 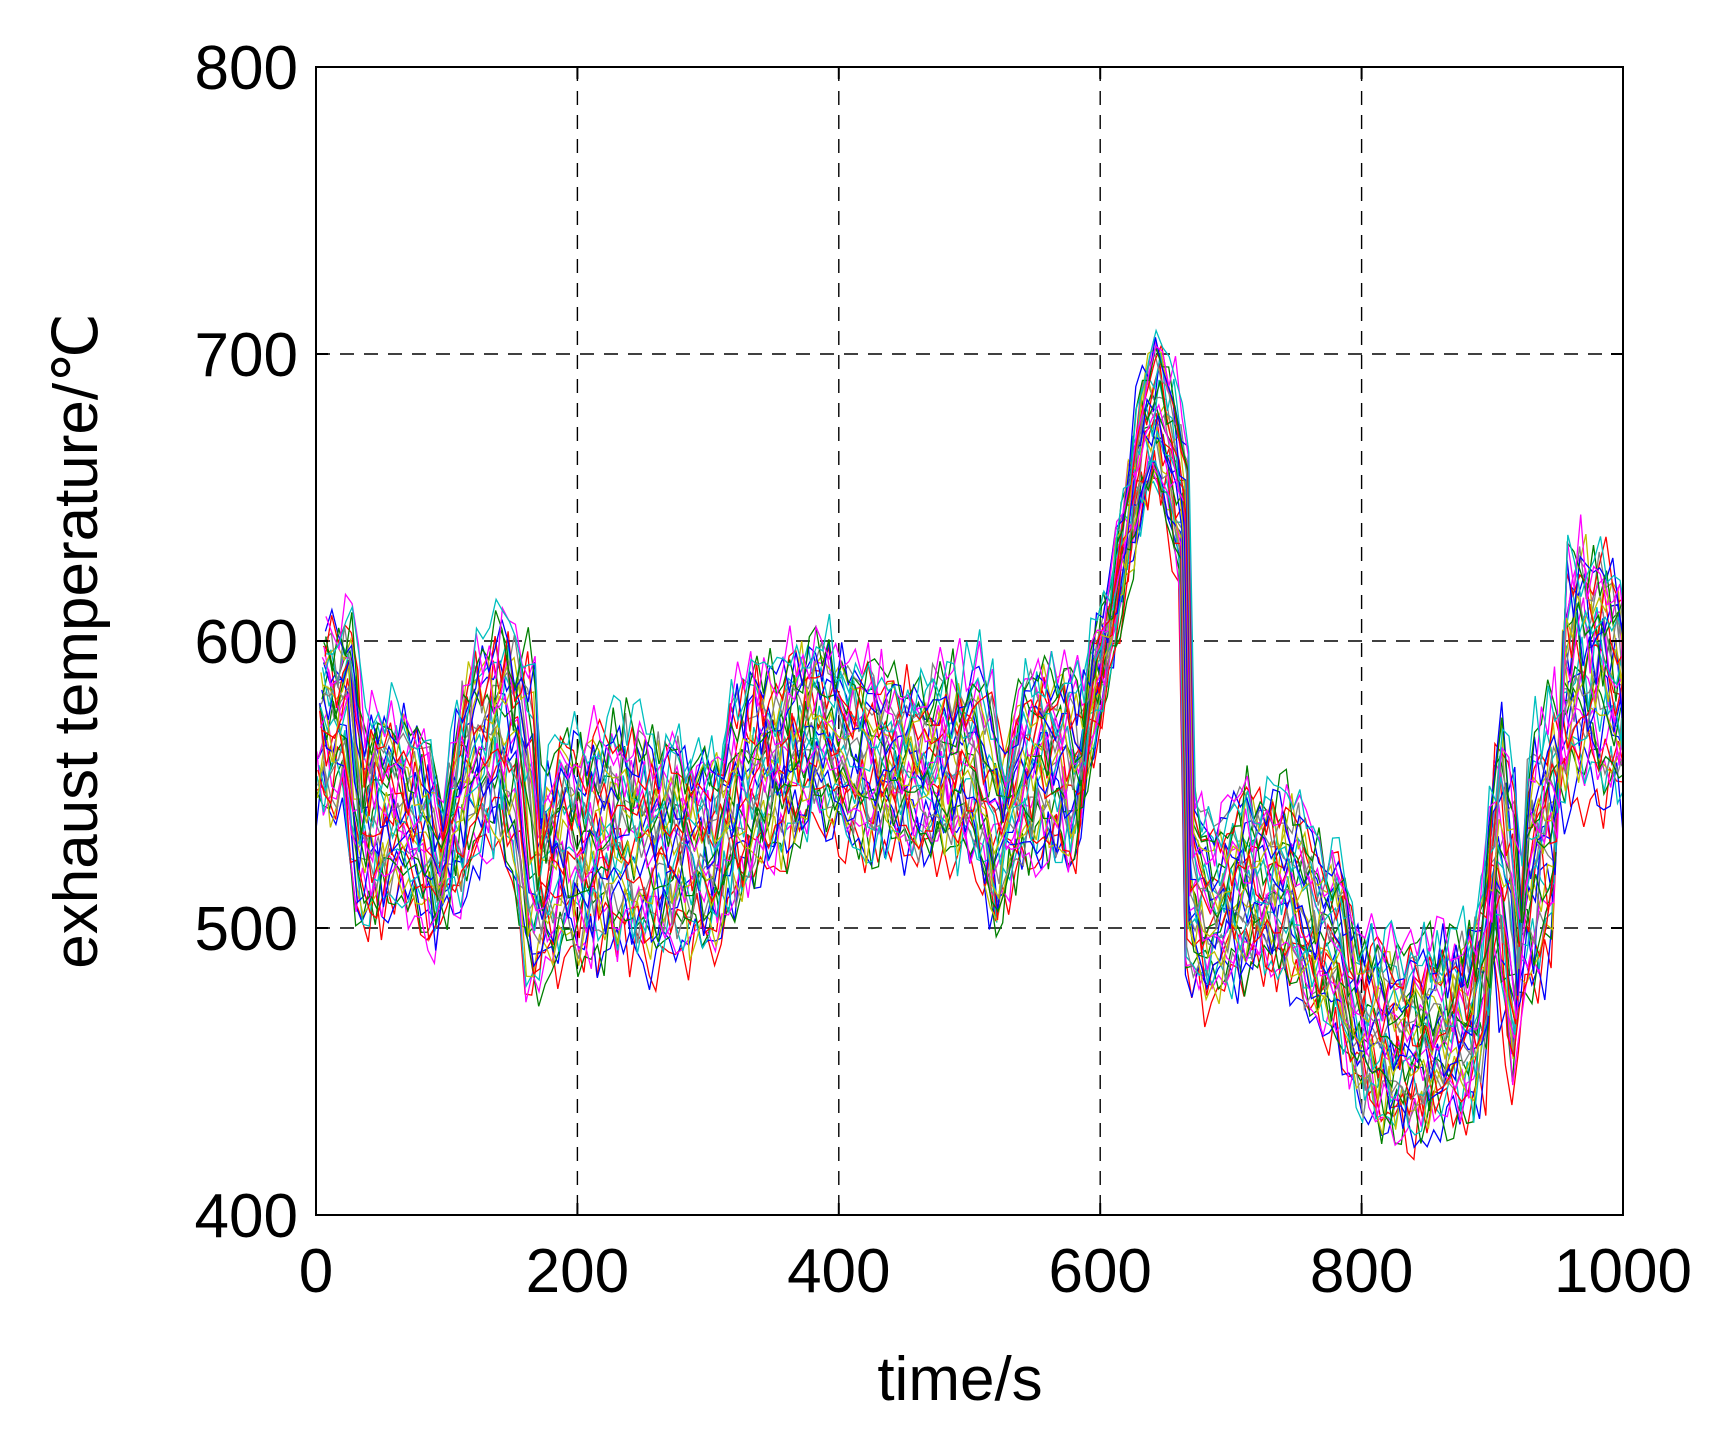 What do you see at coordinates (838, 1271) in the screenshot?
I see `x-tick-label-2: 400` at bounding box center [838, 1271].